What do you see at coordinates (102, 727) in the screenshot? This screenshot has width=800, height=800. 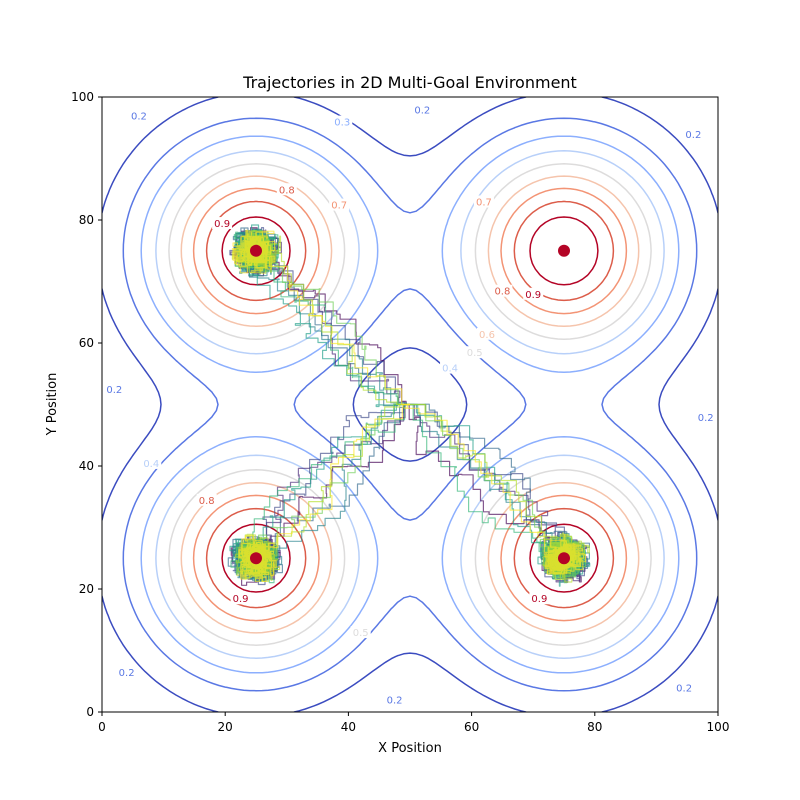 I see `x-tick-label: 0` at bounding box center [102, 727].